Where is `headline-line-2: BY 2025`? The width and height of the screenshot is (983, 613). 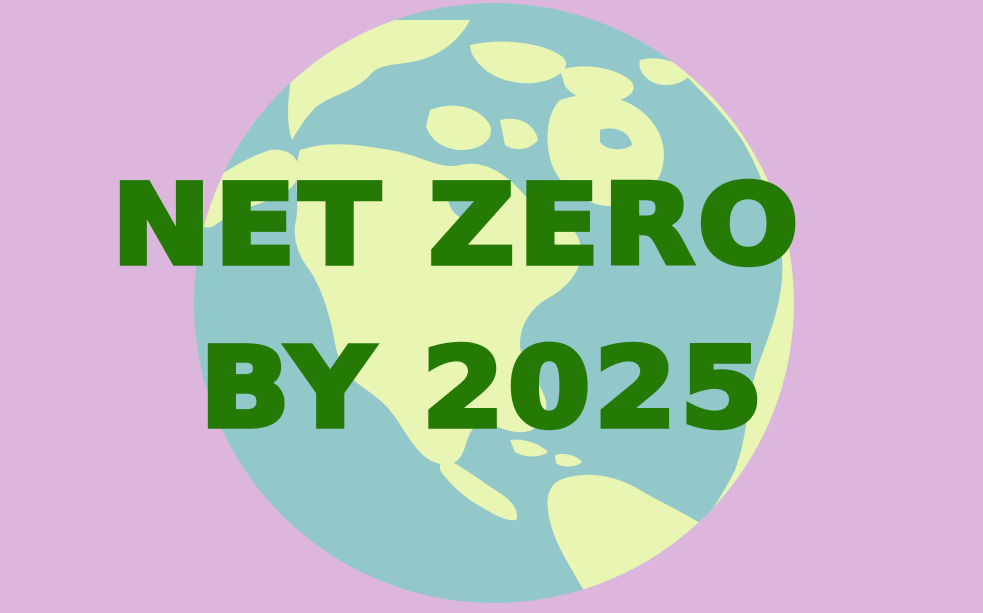 headline-line-2: BY 2025 is located at coordinates (482, 388).